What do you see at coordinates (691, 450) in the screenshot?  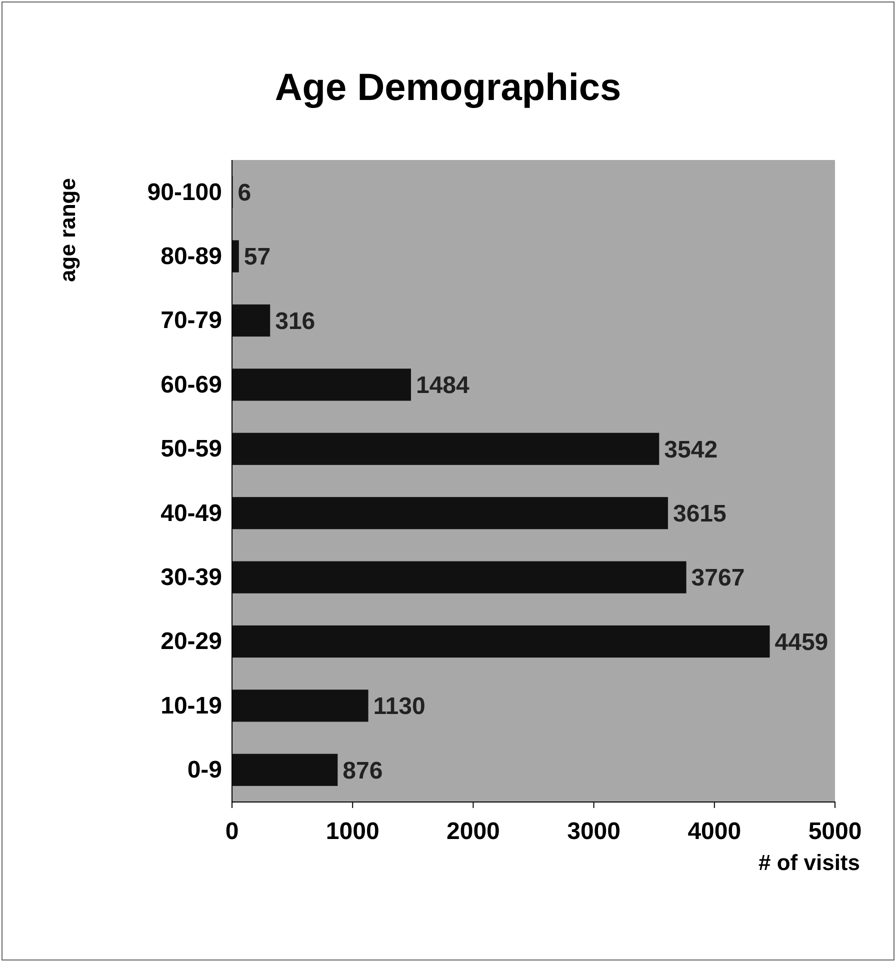 I see `data-label: 3542` at bounding box center [691, 450].